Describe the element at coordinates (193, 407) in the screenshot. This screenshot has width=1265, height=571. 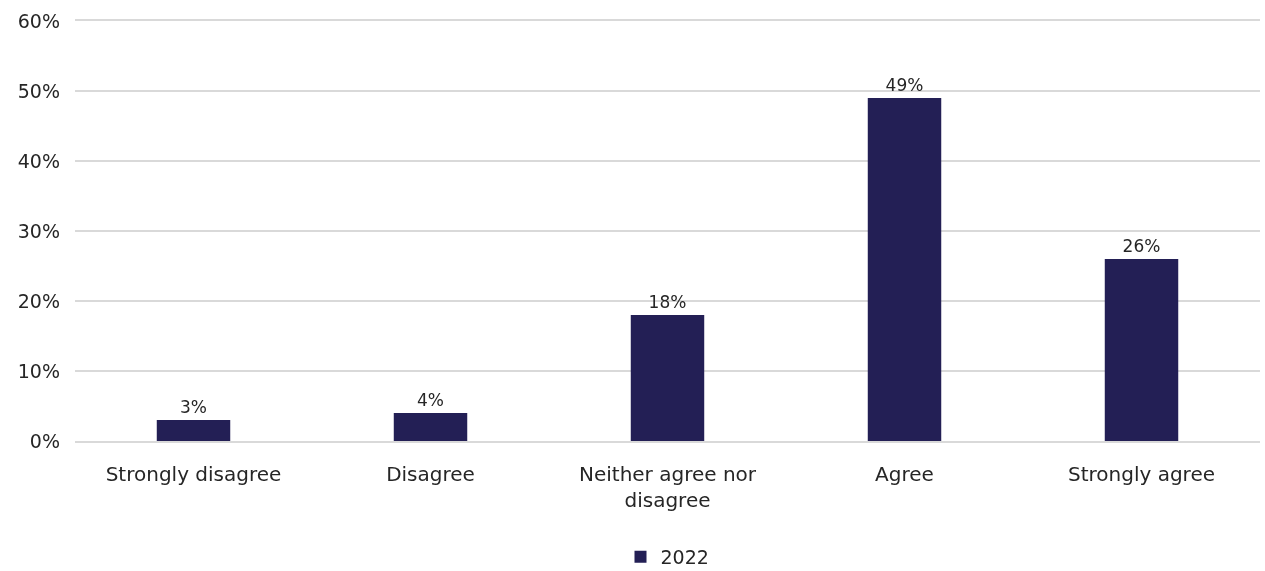
I see `data-label: 3%` at that location.